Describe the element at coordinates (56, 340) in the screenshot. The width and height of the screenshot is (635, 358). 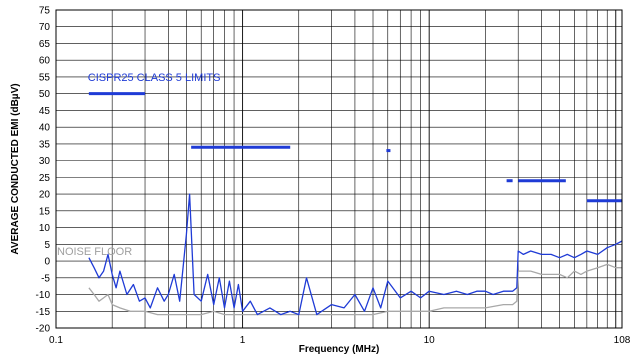
I see `x-tick-label: 0.1` at that location.